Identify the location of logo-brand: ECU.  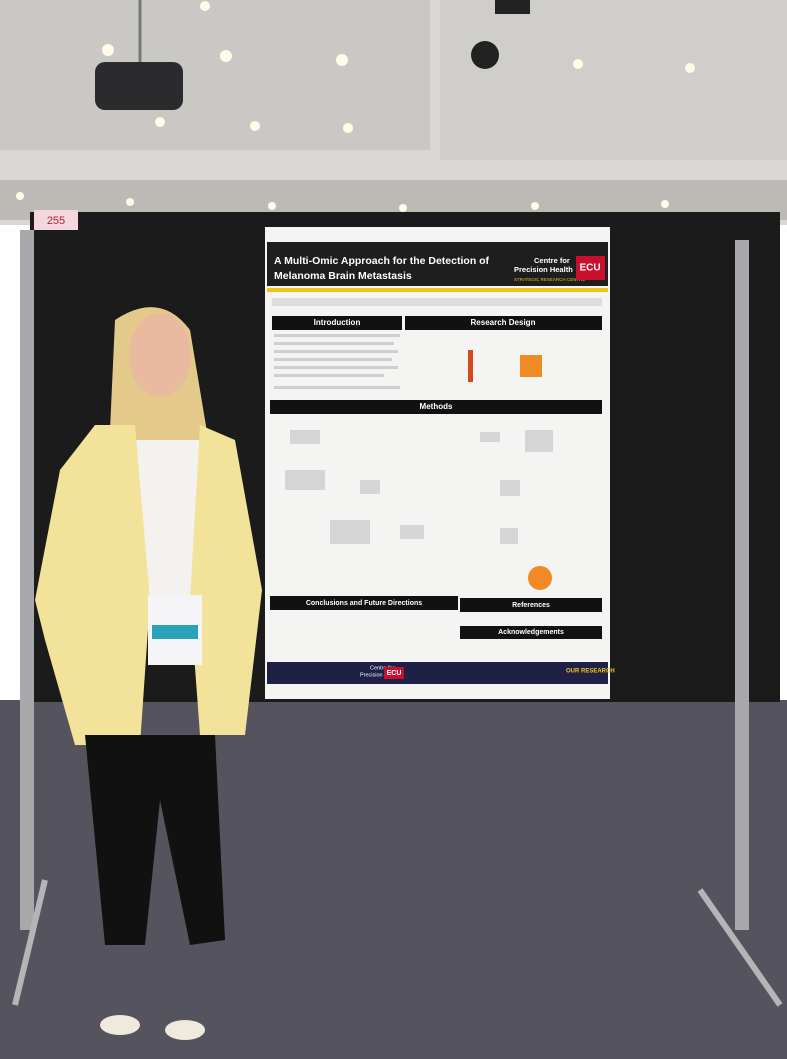
(589, 268).